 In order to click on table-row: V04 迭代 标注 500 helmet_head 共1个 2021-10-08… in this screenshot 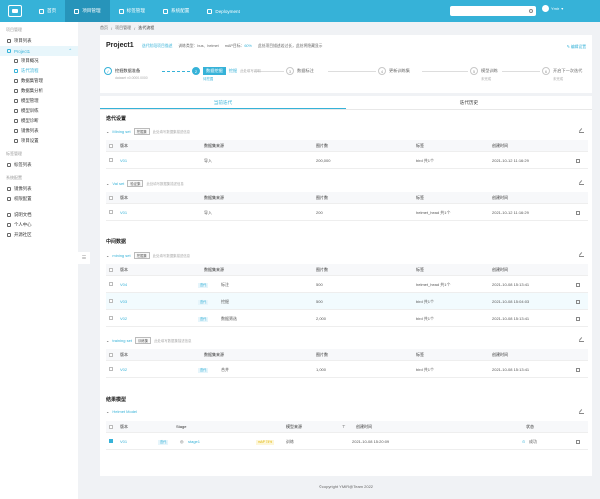, I will do `click(347, 284)`.